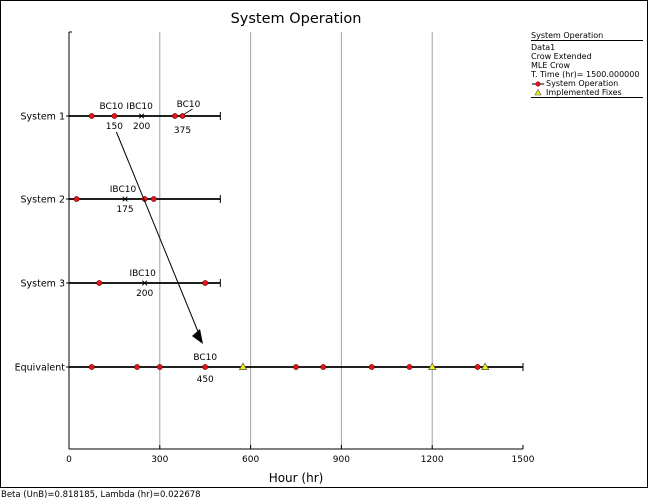 The width and height of the screenshot is (650, 501). What do you see at coordinates (69, 460) in the screenshot?
I see `x-tick-label: 0` at bounding box center [69, 460].